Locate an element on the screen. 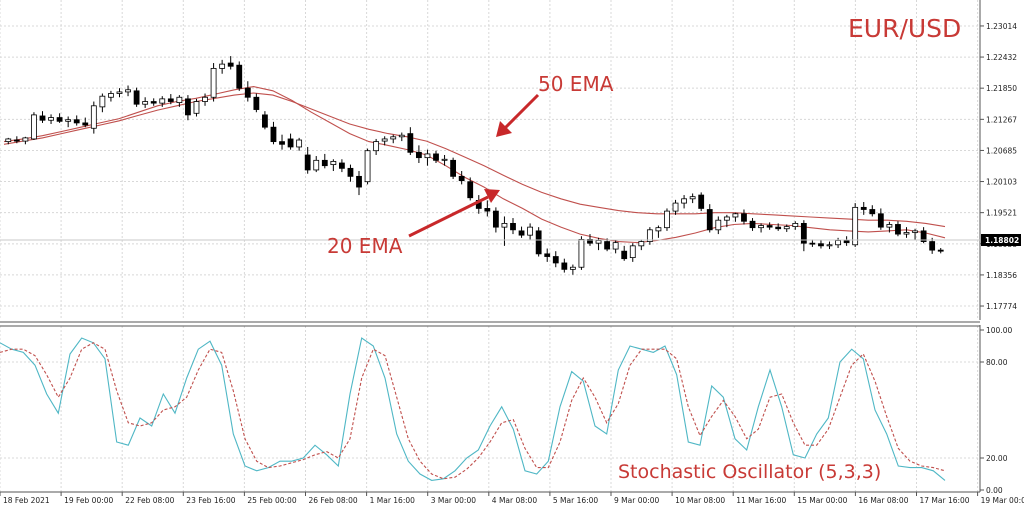 The image size is (1024, 515). time-tick-label: 23 Feb 16:00 is located at coordinates (210, 500).